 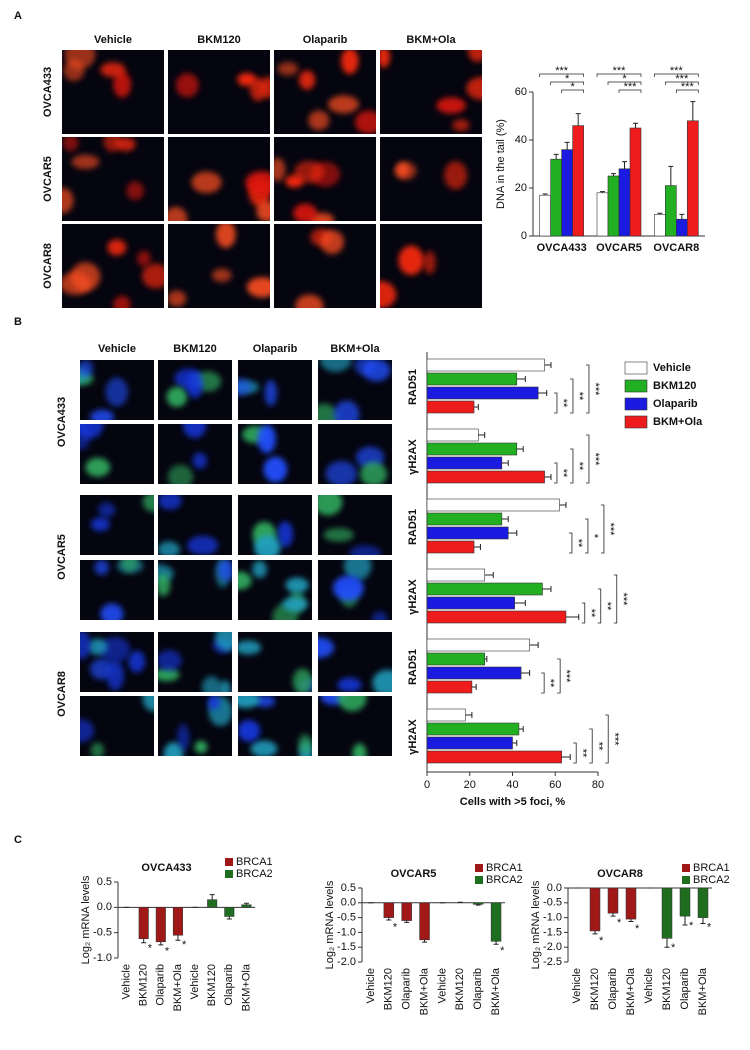 What do you see at coordinates (521, 140) in the screenshot?
I see `y-tick-label: 40` at bounding box center [521, 140].